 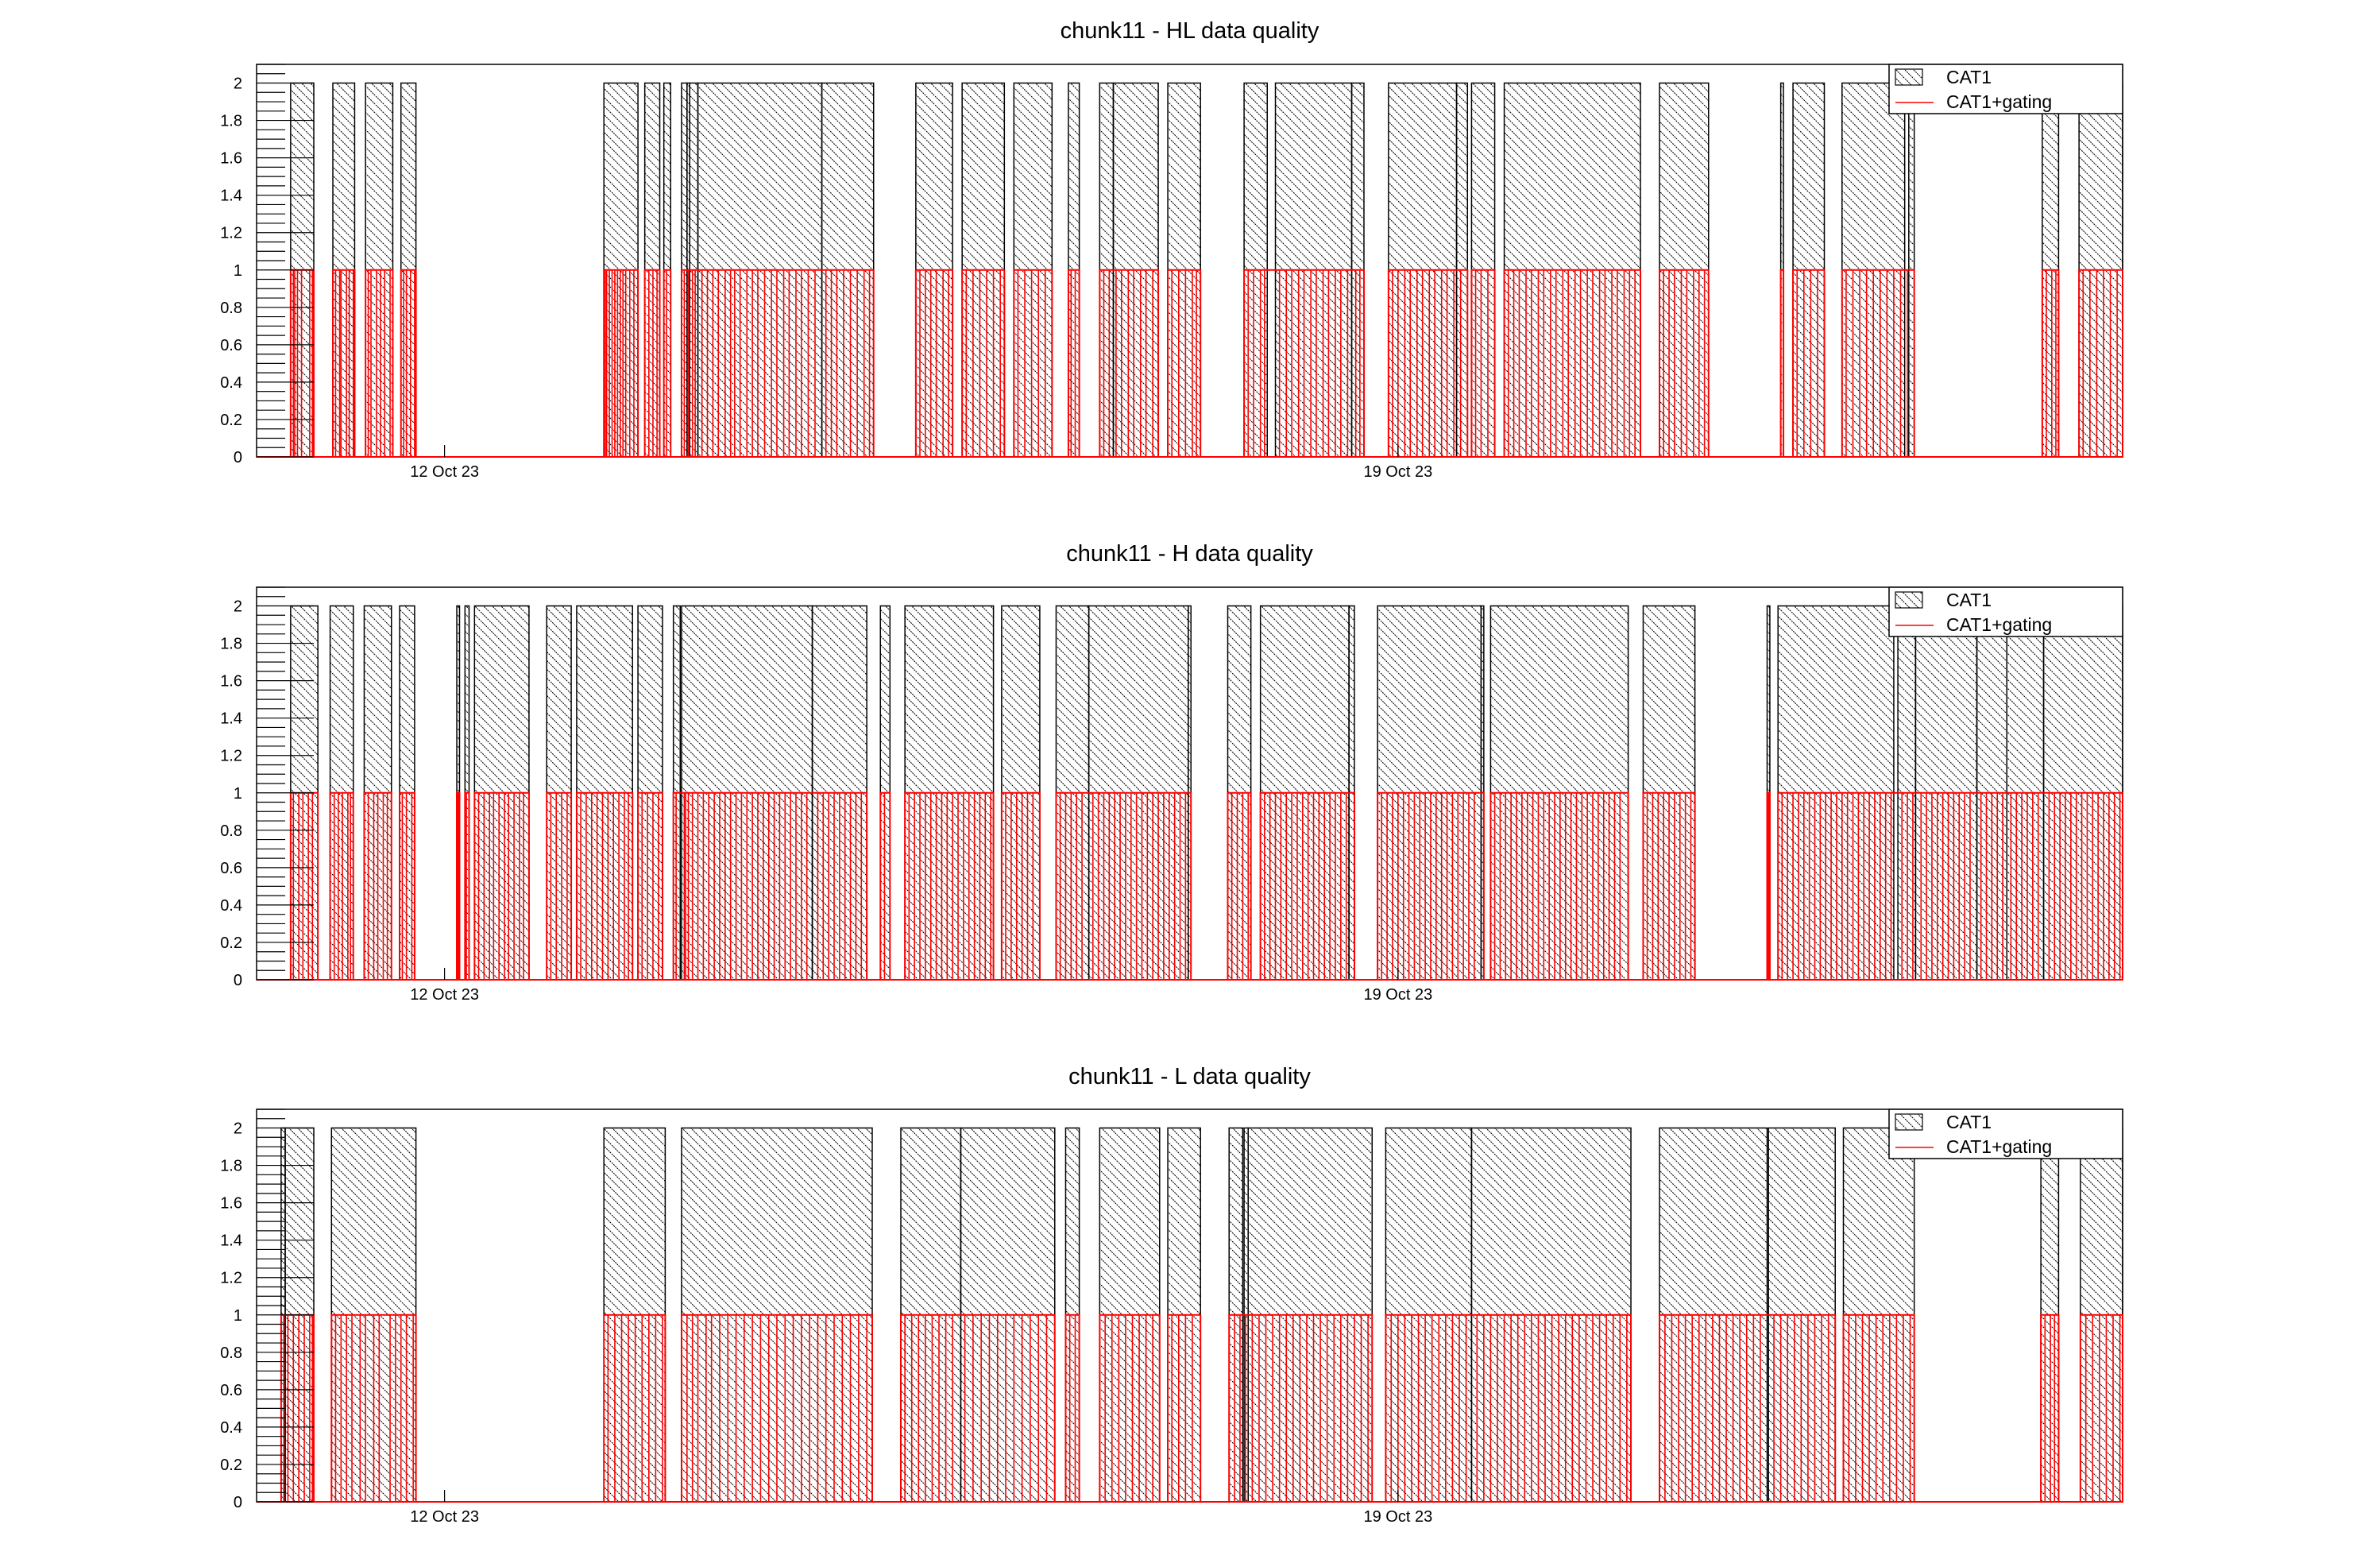 What do you see at coordinates (1189, 1076) in the screenshot?
I see `chart-title: chunk11 - L data quality` at bounding box center [1189, 1076].